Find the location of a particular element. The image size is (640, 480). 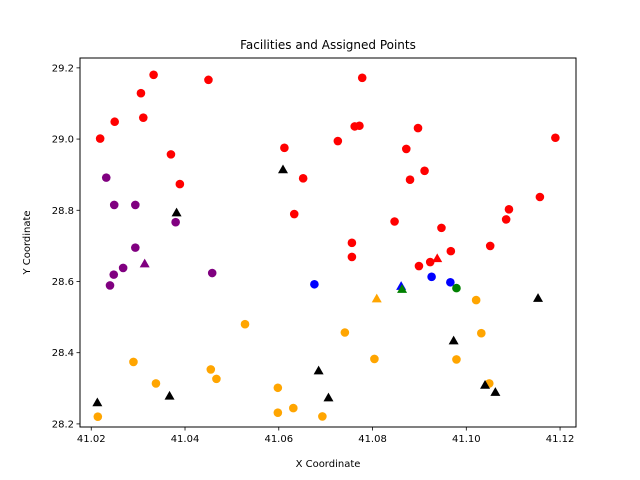

y-tick-label: 29.2 is located at coordinates (63, 68).